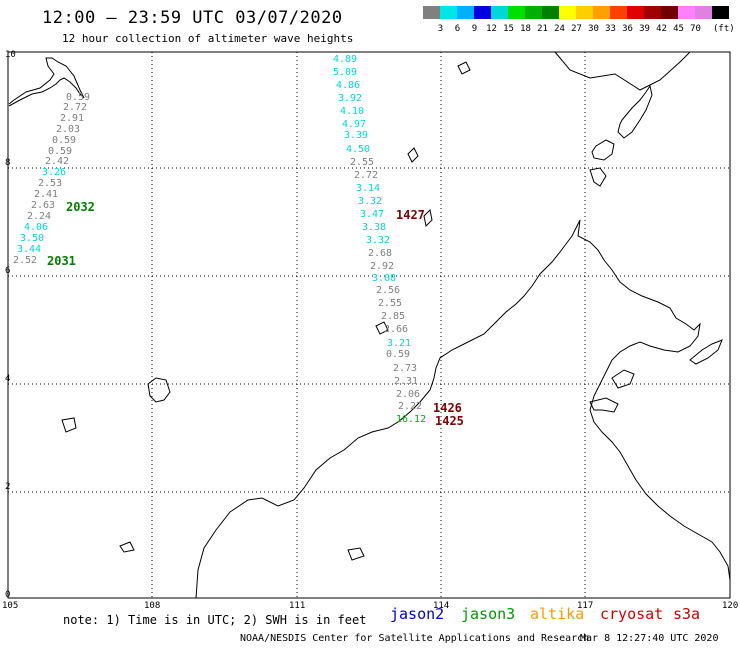 The height and width of the screenshot is (650, 740). What do you see at coordinates (598, 177) in the screenshot?
I see `coast-luzon` at bounding box center [598, 177].